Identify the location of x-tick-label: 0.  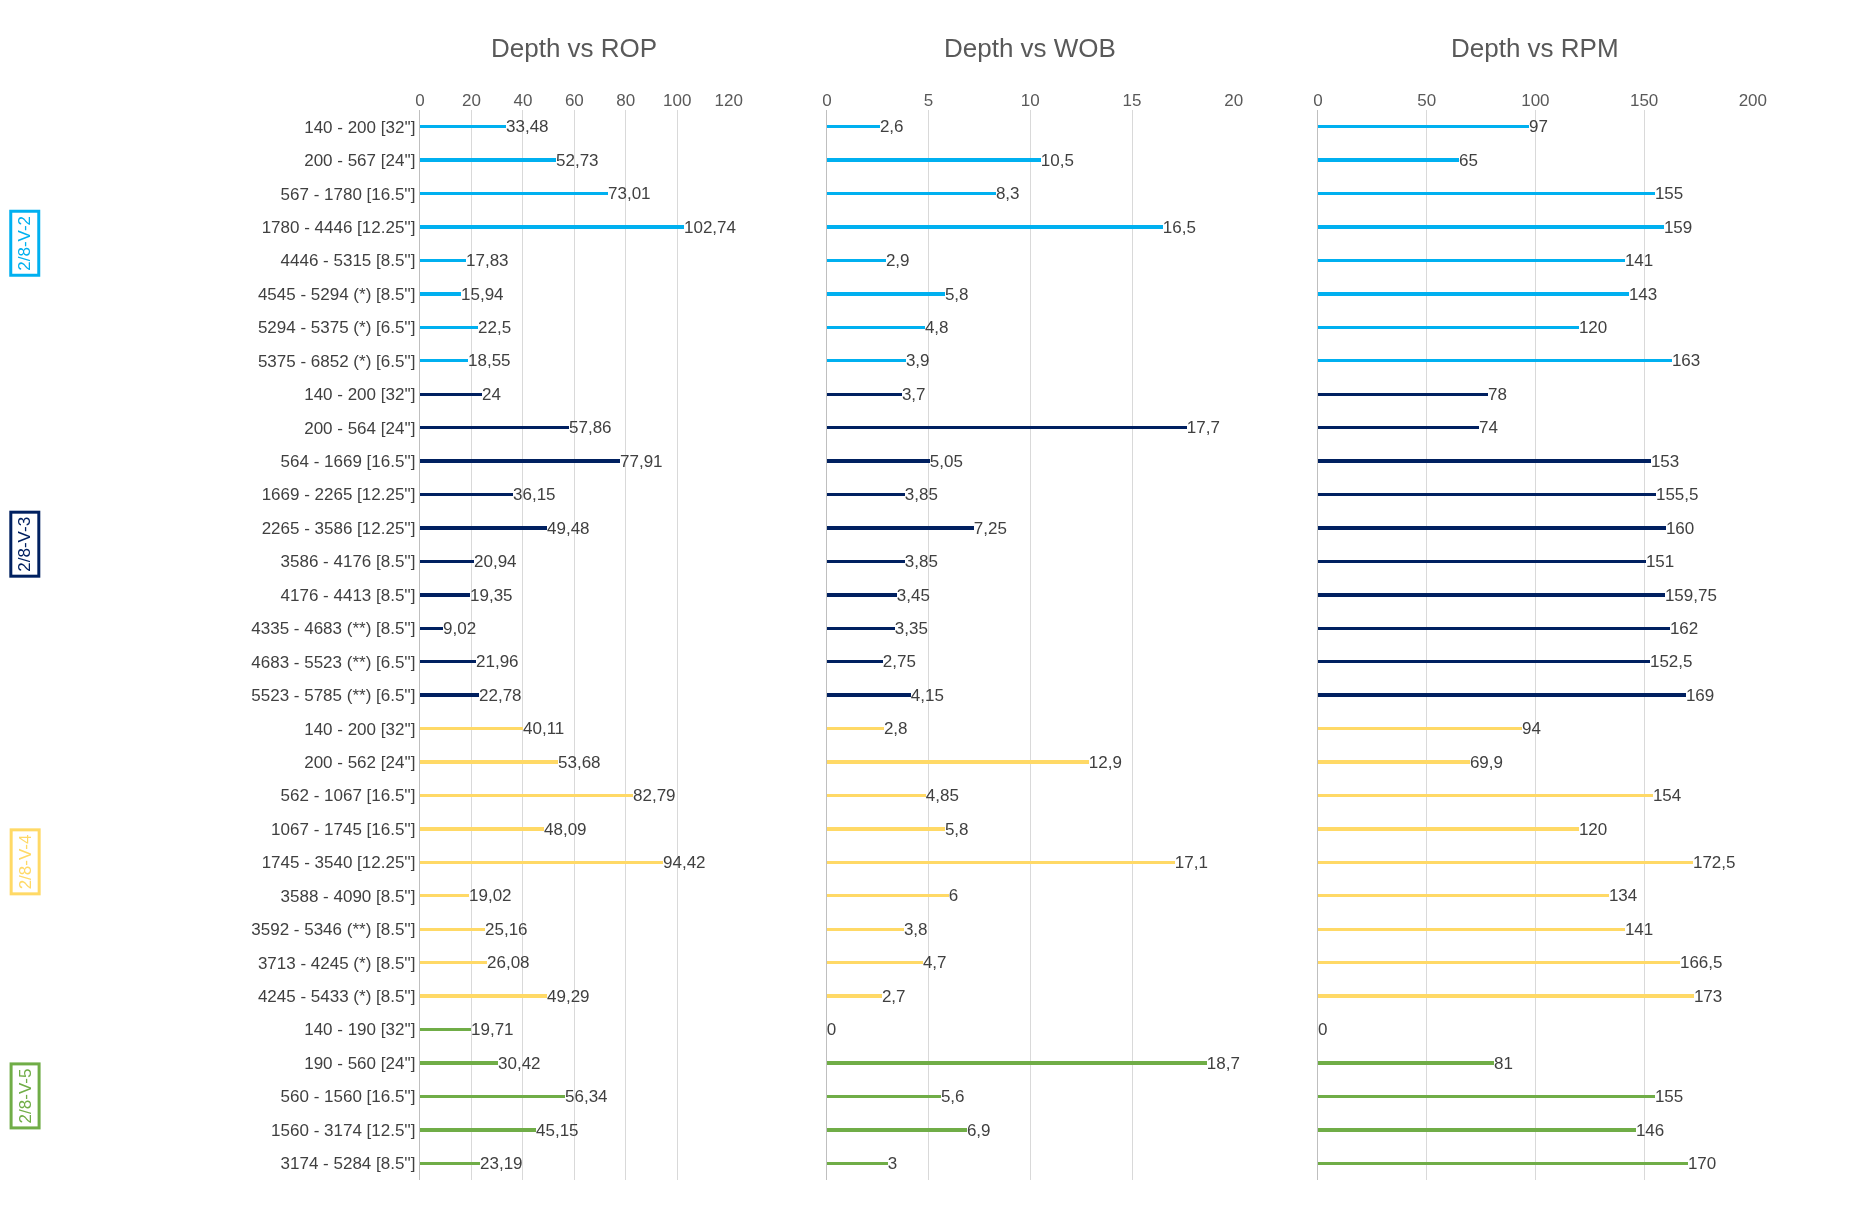
(1318, 100).